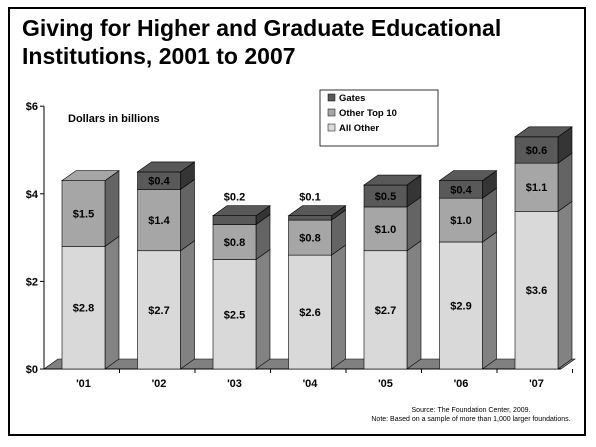 Image resolution: width=596 pixels, height=447 pixels. Describe the element at coordinates (309, 198) in the screenshot. I see `data-label-gates: $0.1` at that location.